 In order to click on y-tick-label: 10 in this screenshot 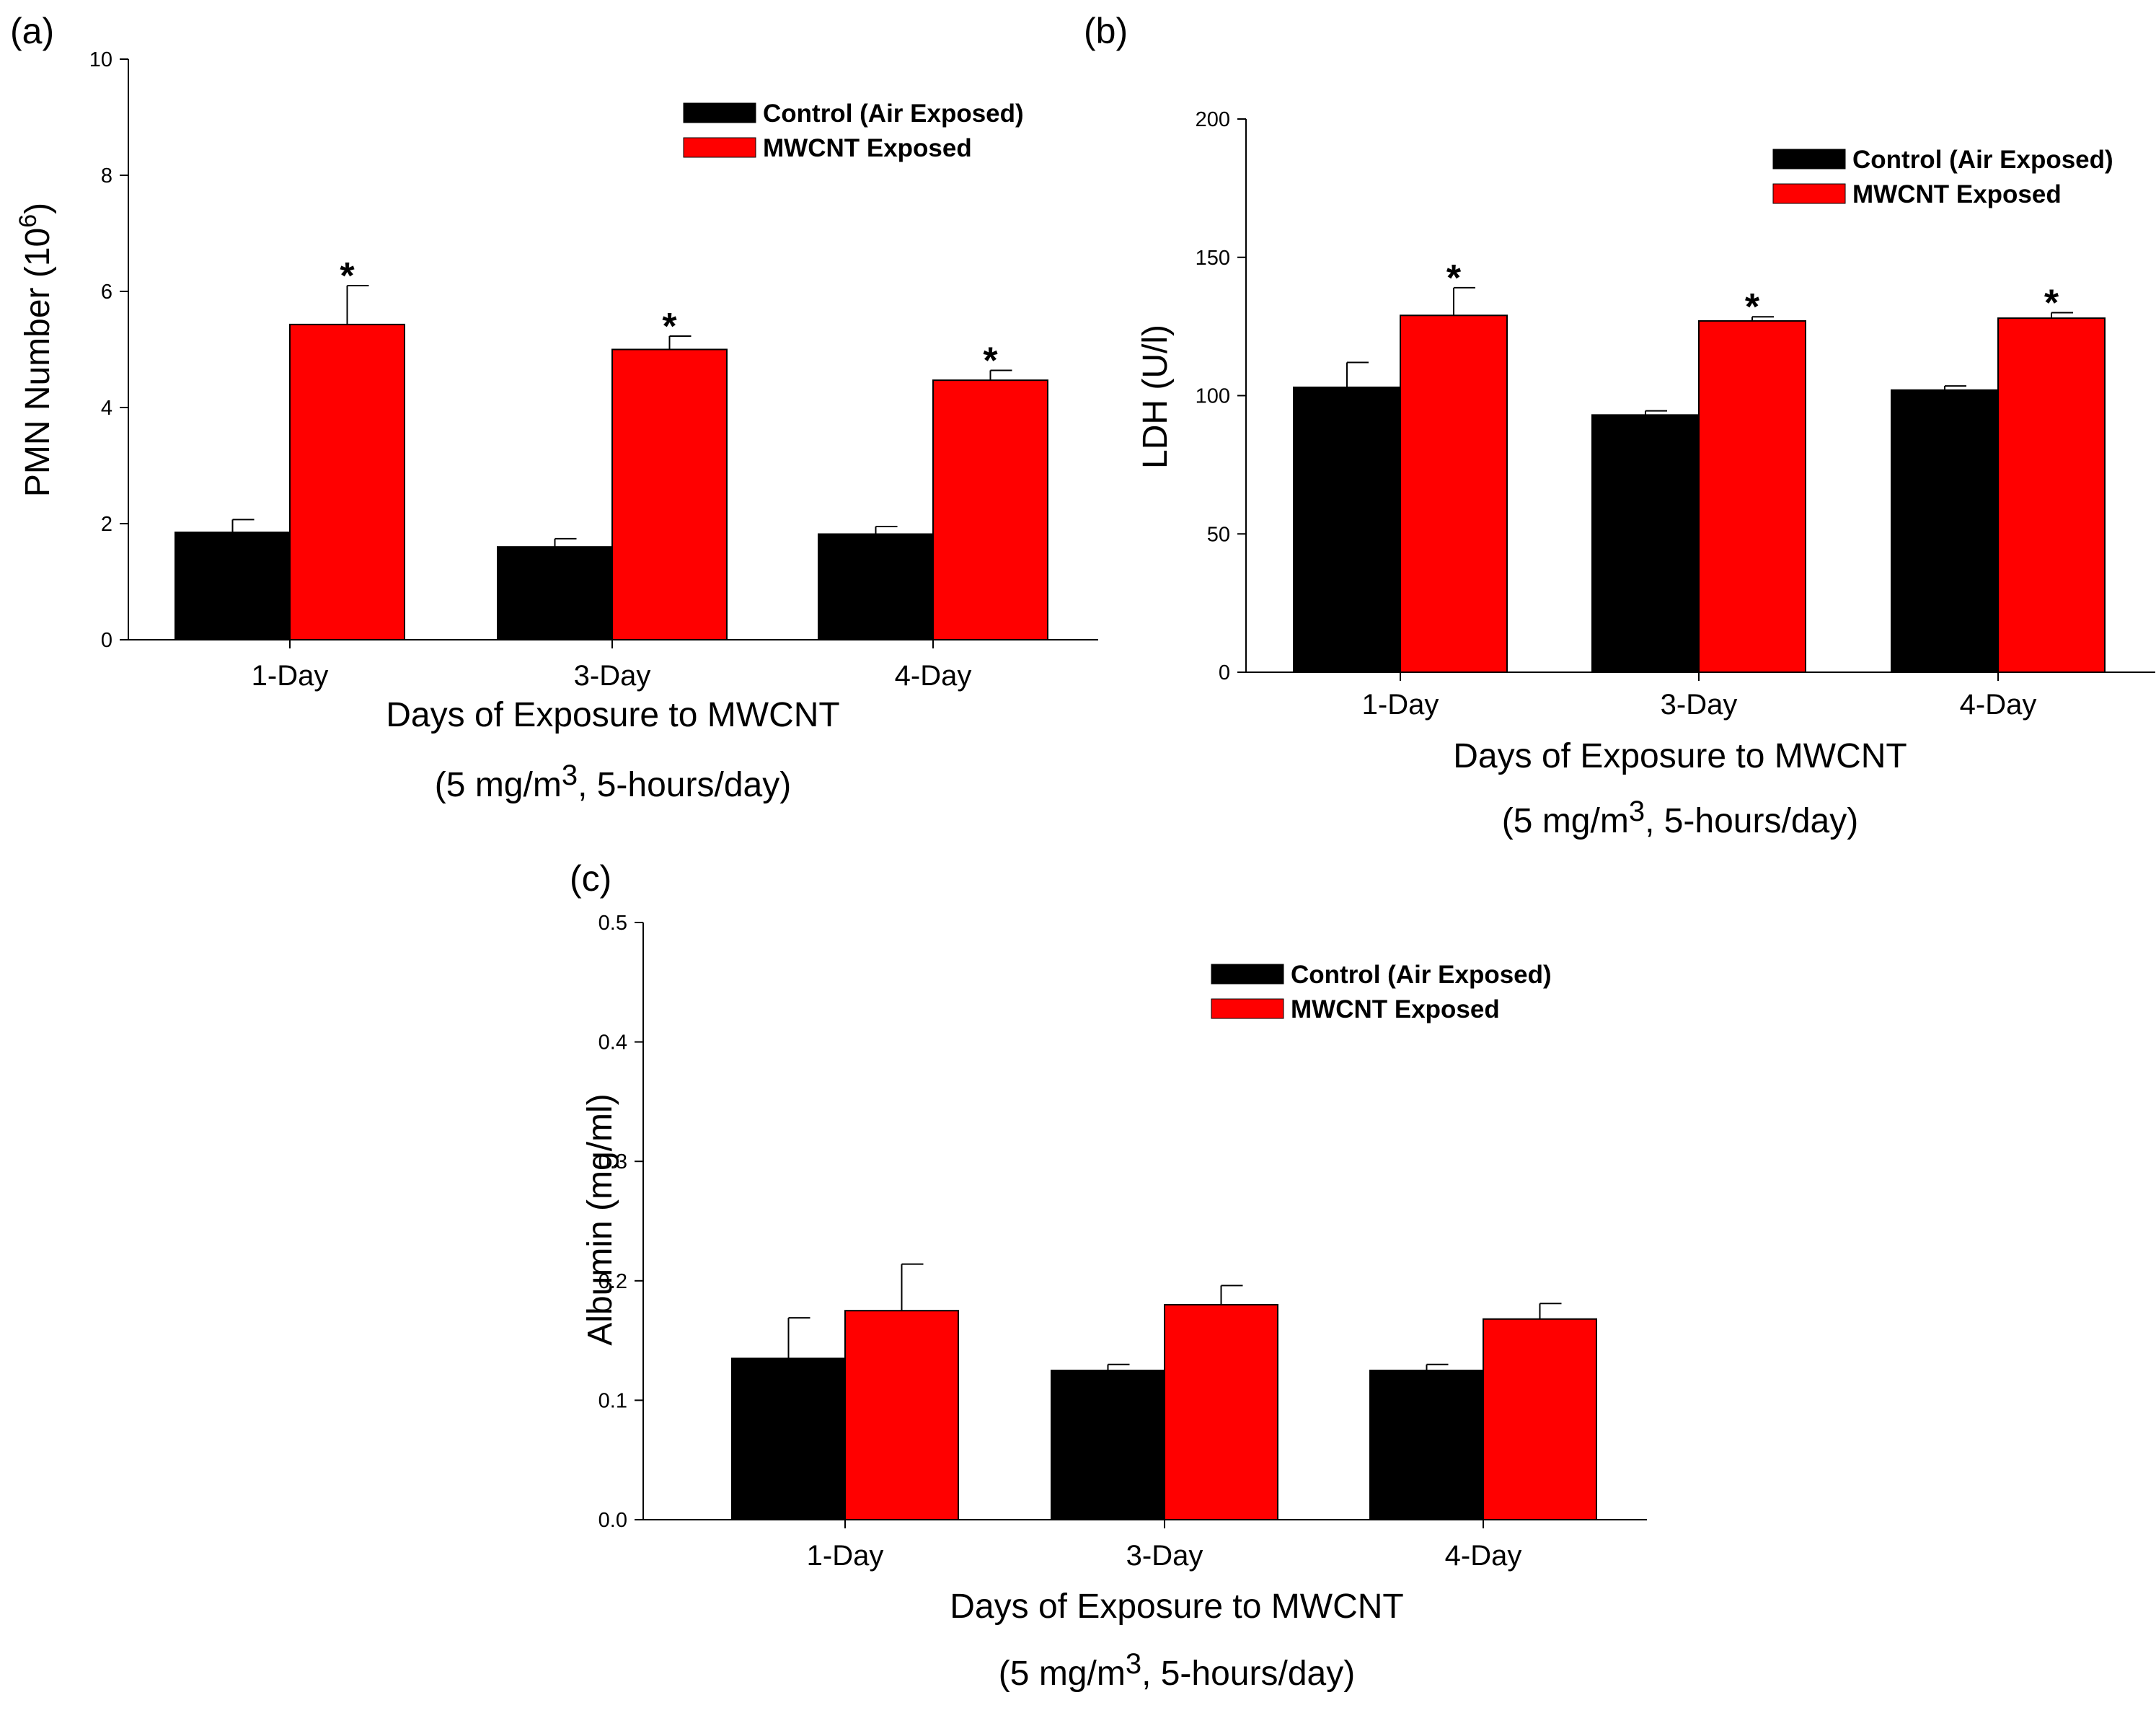, I will do `click(100, 59)`.